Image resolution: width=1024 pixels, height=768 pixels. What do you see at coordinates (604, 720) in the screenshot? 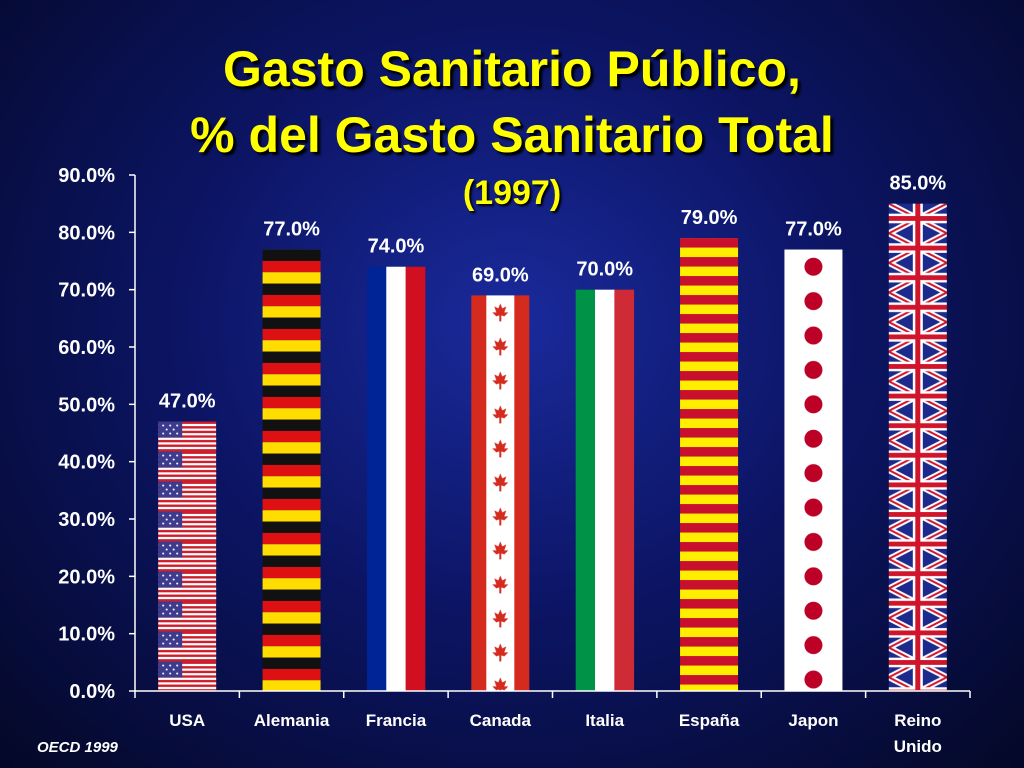
I see `x-tick-label: Italia` at bounding box center [604, 720].